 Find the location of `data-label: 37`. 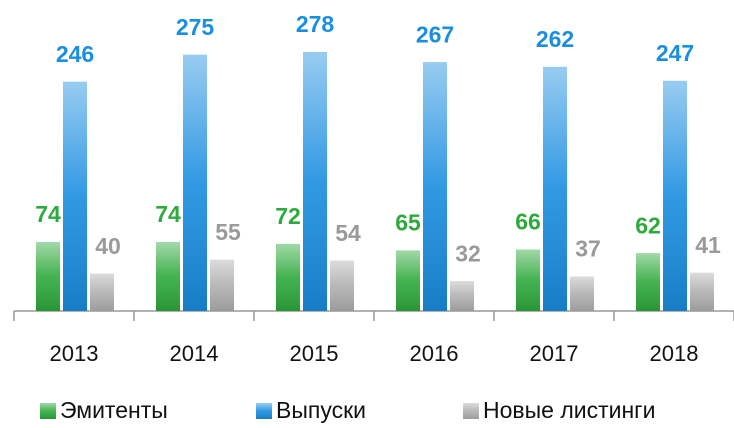

data-label: 37 is located at coordinates (588, 249).